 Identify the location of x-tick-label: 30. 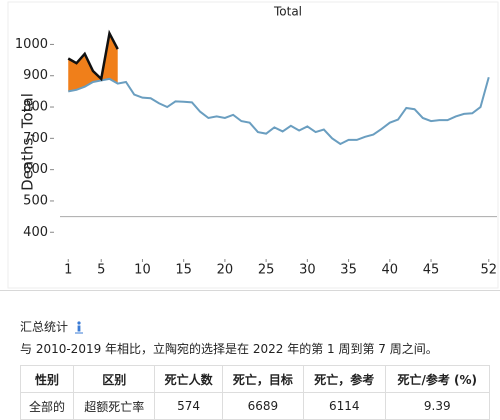
(307, 270).